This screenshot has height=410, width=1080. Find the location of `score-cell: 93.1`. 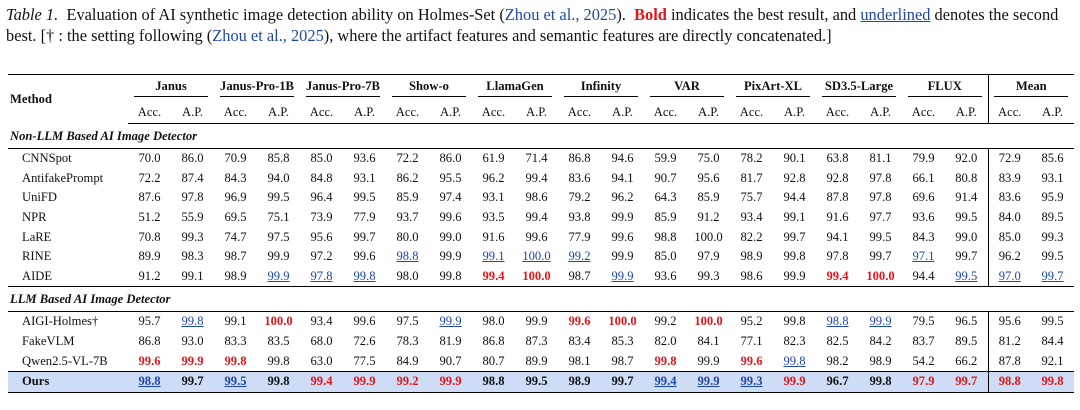

score-cell: 93.1 is located at coordinates (1052, 177).